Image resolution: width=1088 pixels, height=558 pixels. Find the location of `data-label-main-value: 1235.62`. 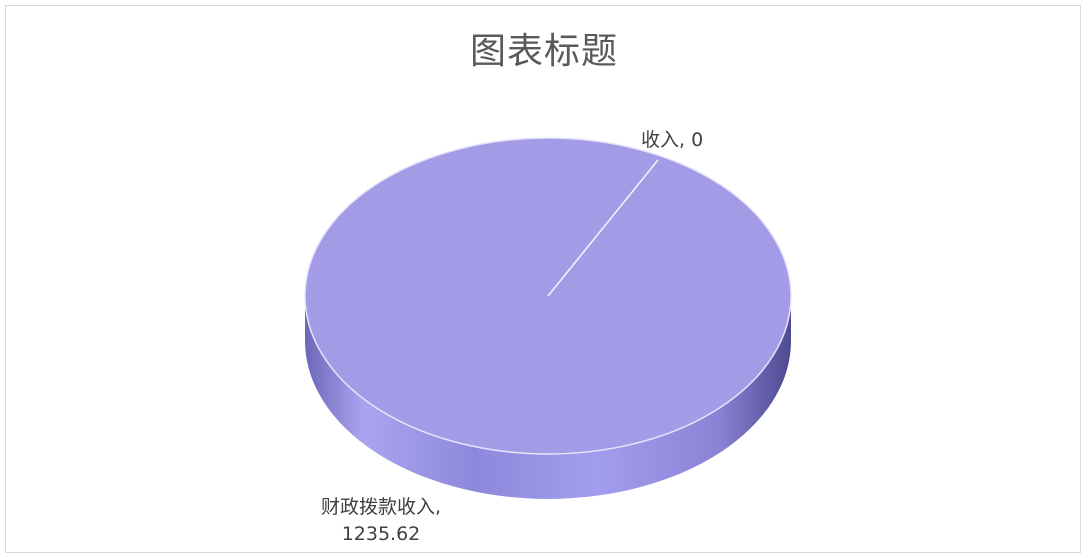

data-label-main-value: 1235.62 is located at coordinates (381, 534).